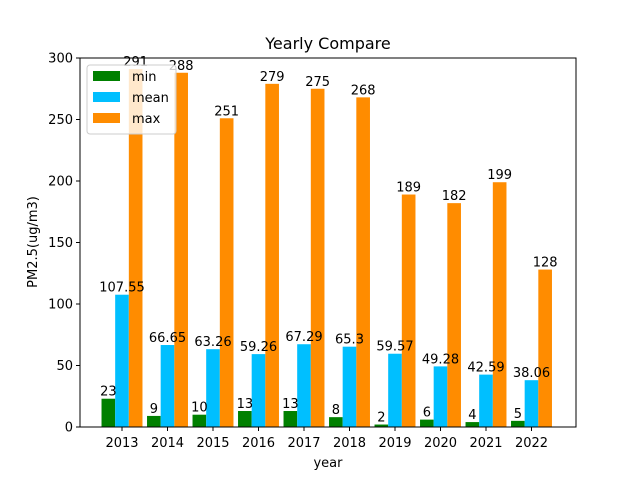 Image resolution: width=640 pixels, height=480 pixels. What do you see at coordinates (154, 421) in the screenshot?
I see `bar-min-2014` at bounding box center [154, 421].